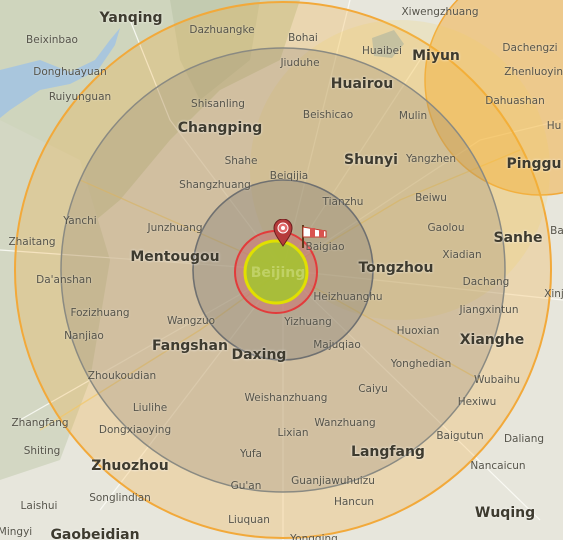  What do you see at coordinates (345, 422) in the screenshot?
I see `place-label-wanzhuang: Wanzhuang` at bounding box center [345, 422].